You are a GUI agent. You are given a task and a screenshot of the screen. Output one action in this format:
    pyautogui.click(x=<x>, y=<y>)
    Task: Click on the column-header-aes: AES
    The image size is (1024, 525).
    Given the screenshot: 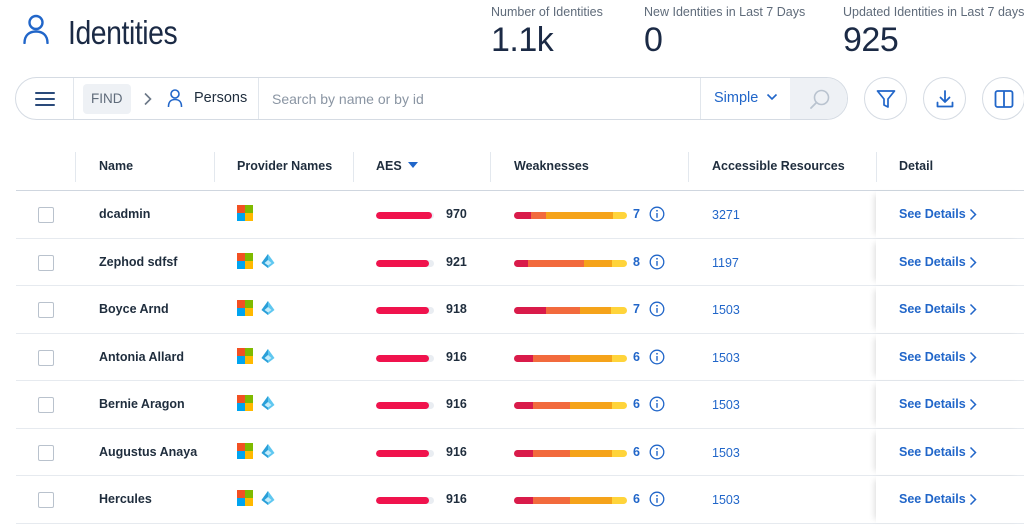 What is the action you would take?
    pyautogui.click(x=397, y=166)
    